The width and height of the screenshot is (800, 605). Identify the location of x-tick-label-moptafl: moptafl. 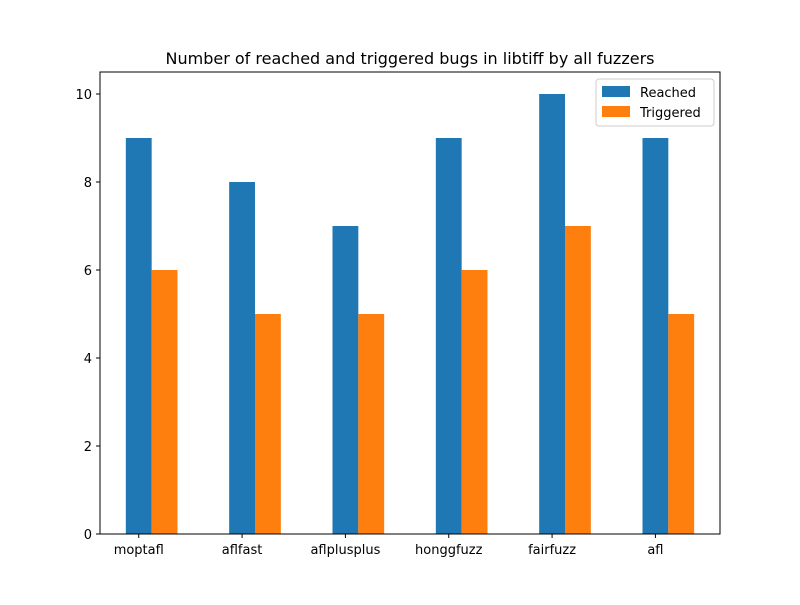
(139, 550).